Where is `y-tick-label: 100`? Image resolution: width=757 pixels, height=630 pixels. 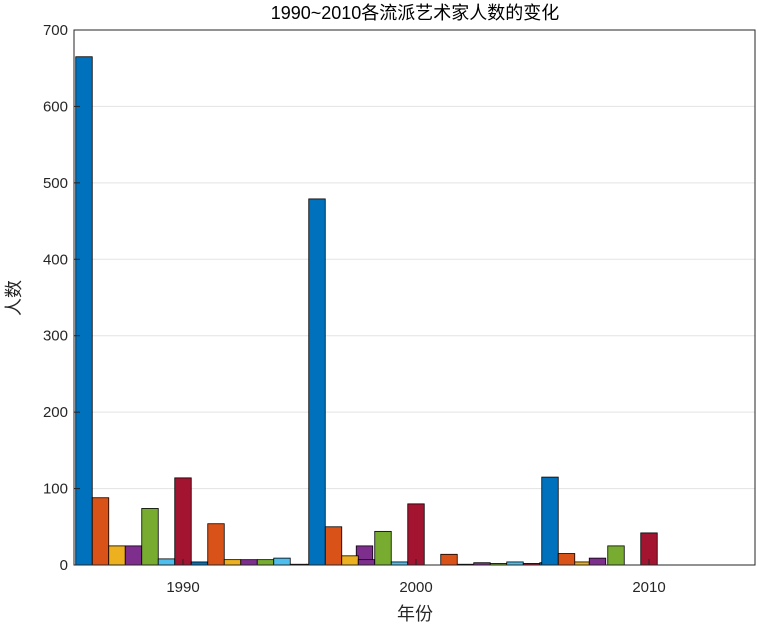
y-tick-label: 100 is located at coordinates (55, 489).